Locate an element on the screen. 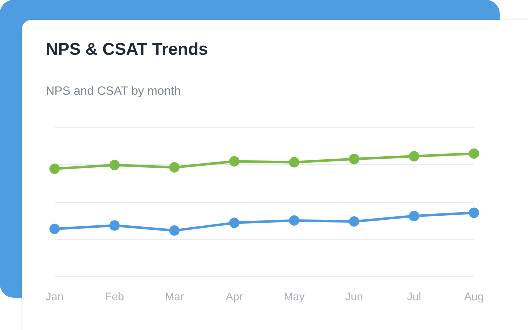 This screenshot has height=330, width=528. chart-subtitle: NPS and CSAT by month is located at coordinates (113, 91).